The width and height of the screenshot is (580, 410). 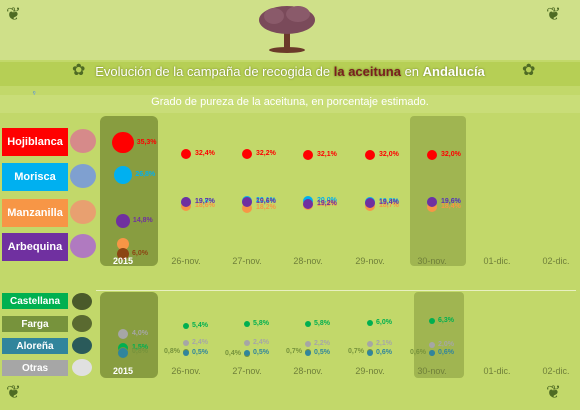 What do you see at coordinates (384, 322) in the screenshot?
I see `label-castellana-4: 6,0%` at bounding box center [384, 322].